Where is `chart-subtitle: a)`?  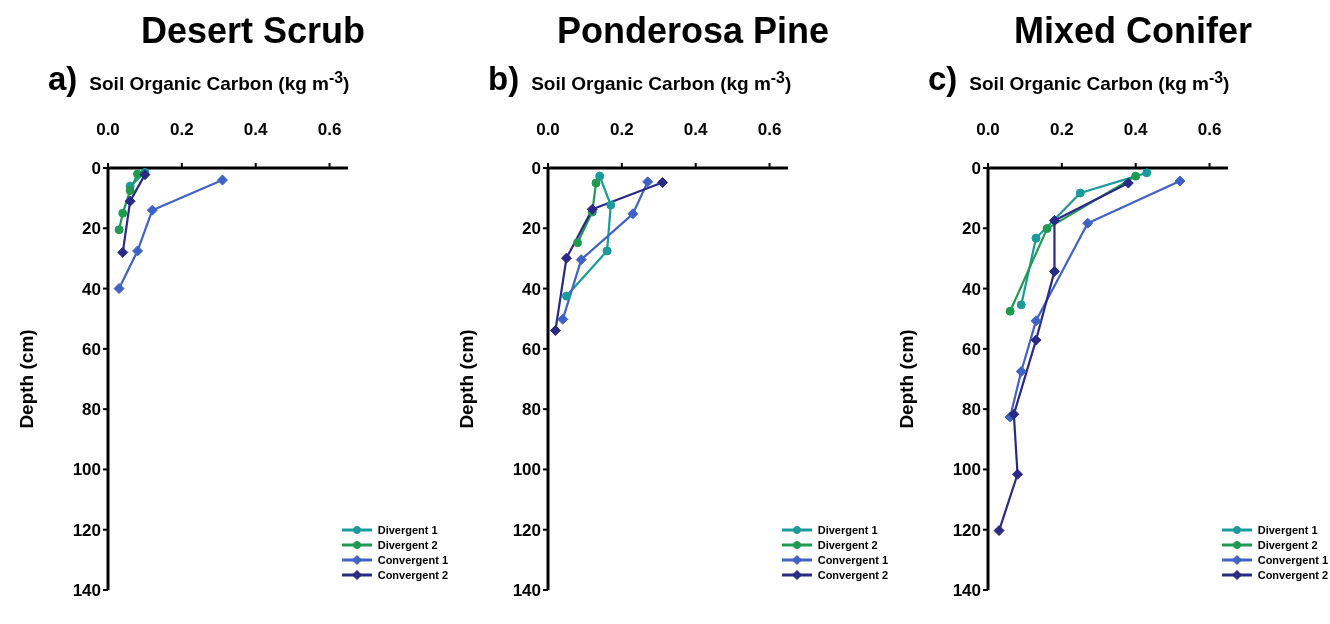
chart-subtitle: a) is located at coordinates (63, 79).